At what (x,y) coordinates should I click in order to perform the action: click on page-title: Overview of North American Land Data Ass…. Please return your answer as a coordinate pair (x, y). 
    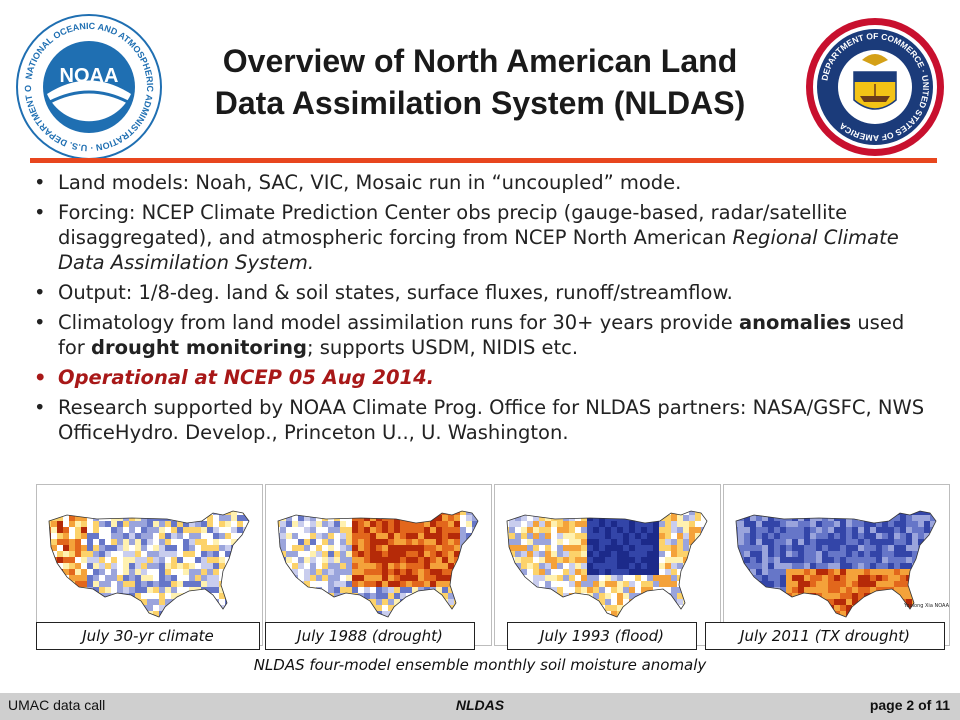
    Looking at the image, I should click on (480, 82).